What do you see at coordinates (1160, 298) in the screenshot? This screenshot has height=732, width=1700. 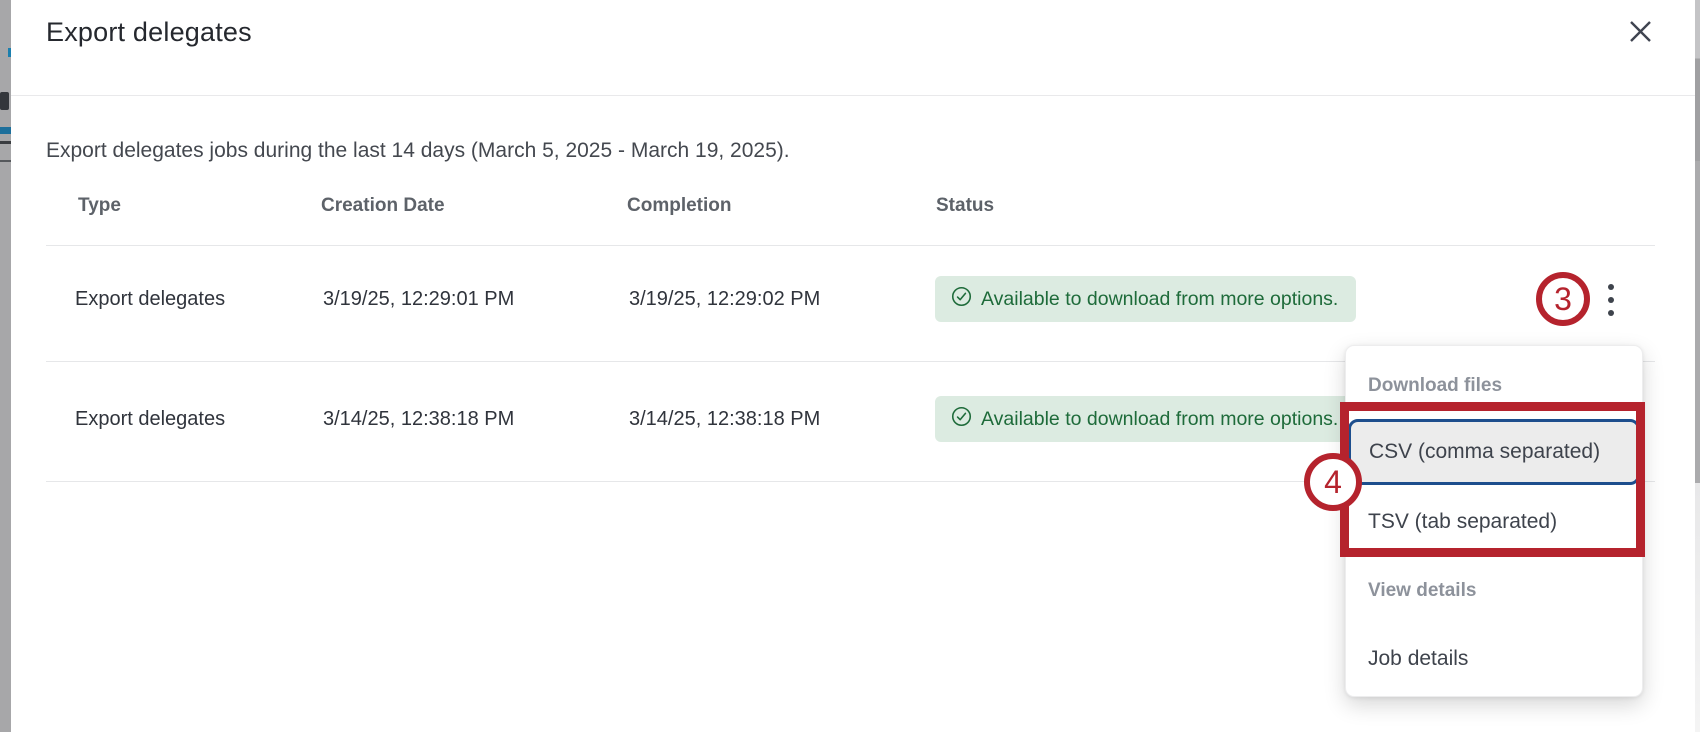 I see `row1-status-text: Available to download from more options.` at bounding box center [1160, 298].